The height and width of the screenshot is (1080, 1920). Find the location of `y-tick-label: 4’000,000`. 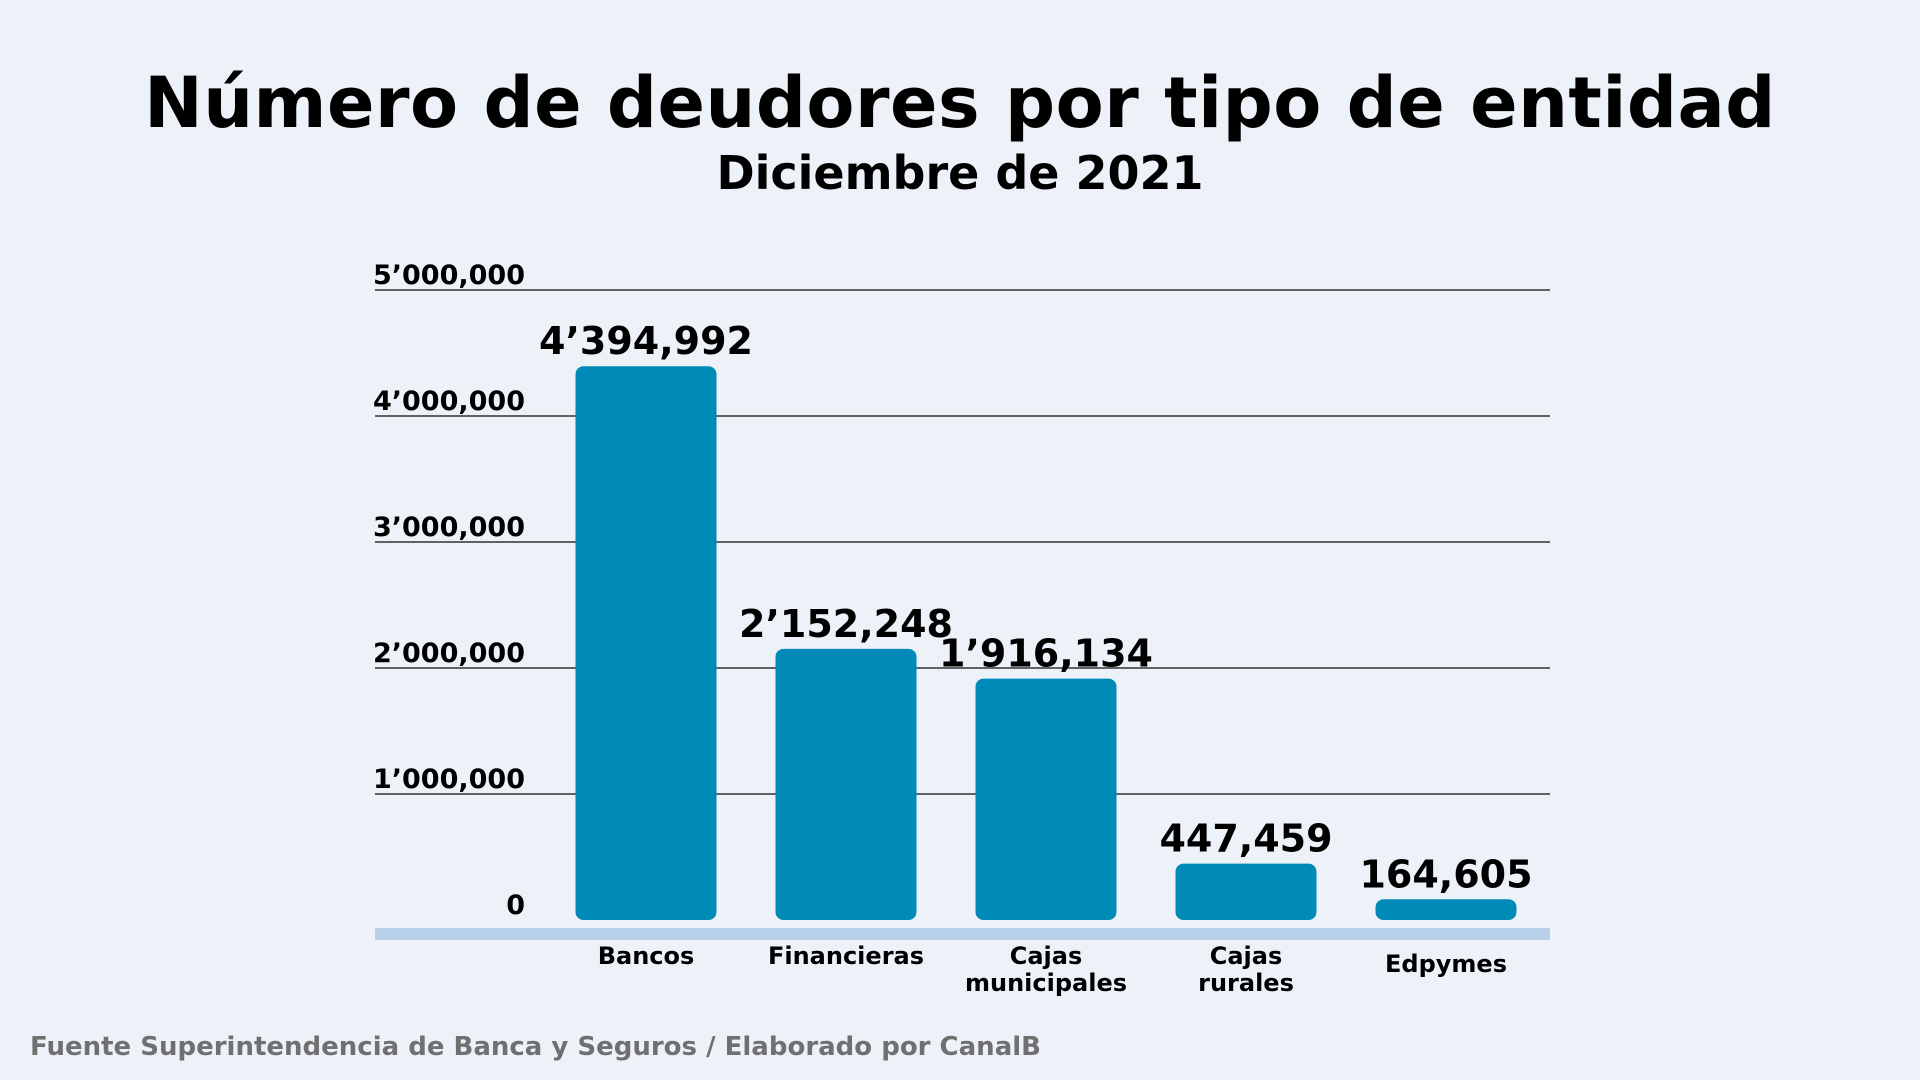

y-tick-label: 4’000,000 is located at coordinates (449, 401).